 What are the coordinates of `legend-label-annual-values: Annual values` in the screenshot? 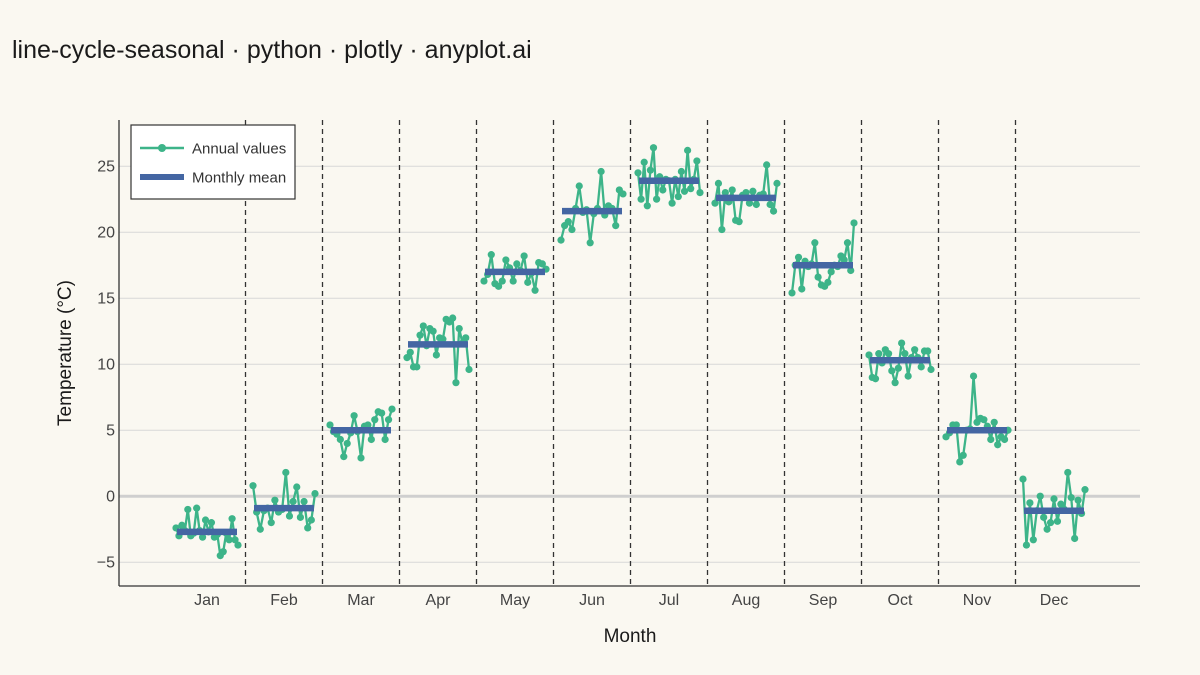 It's located at (239, 149).